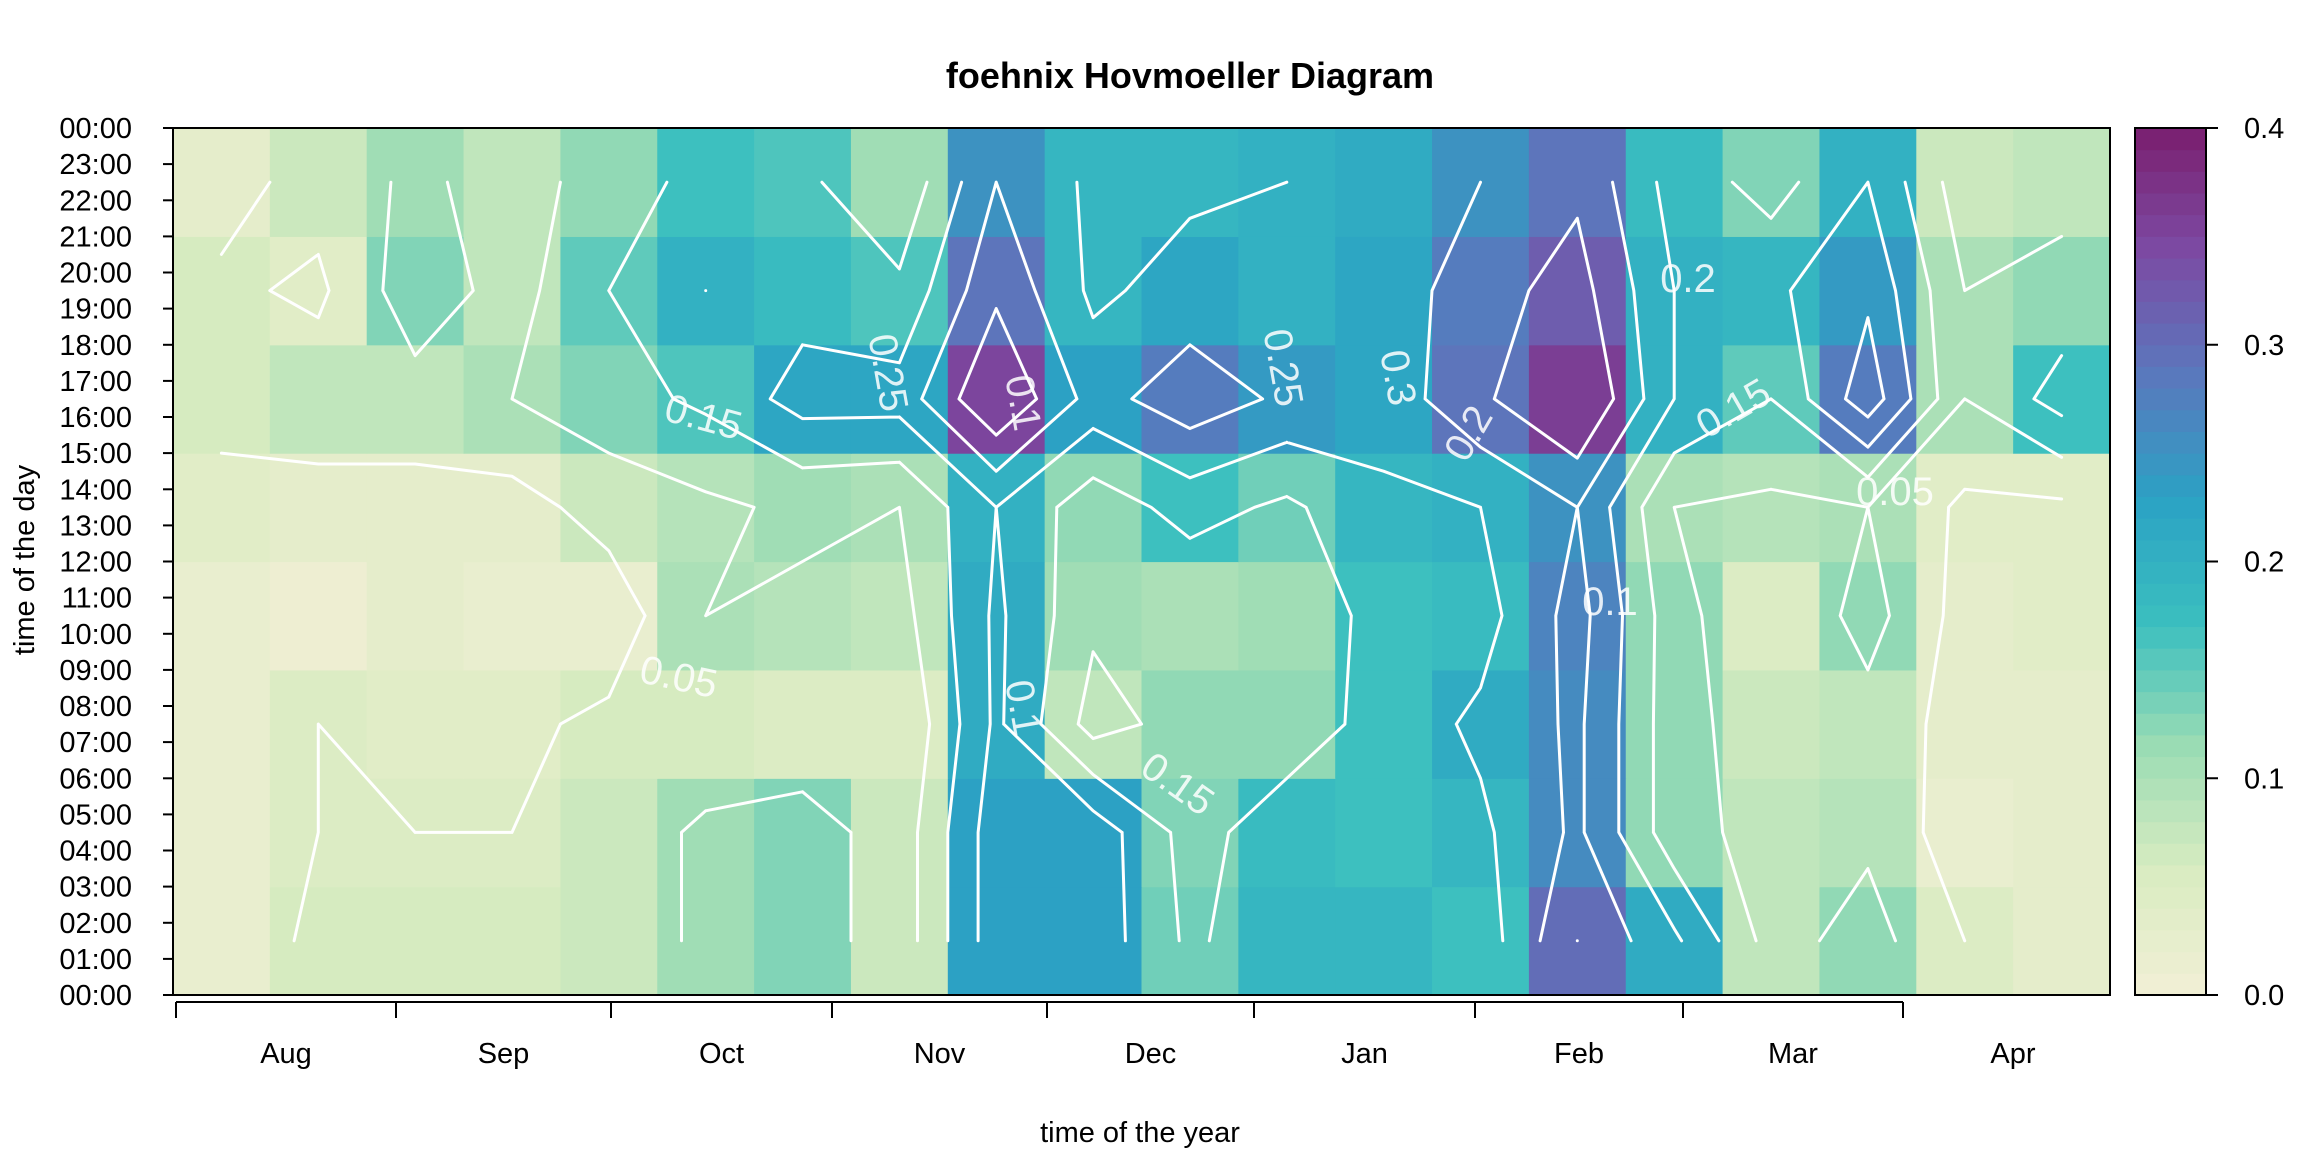 The image size is (2304, 1152). I want to click on x-tick-label: Sep, so click(504, 1054).